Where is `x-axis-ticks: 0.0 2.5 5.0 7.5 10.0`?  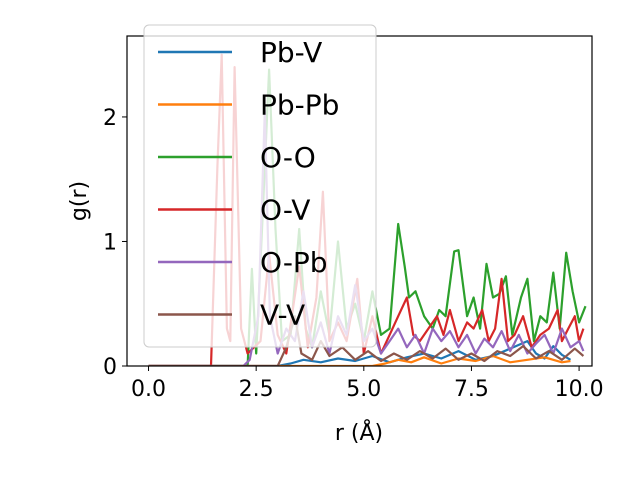
x-axis-ticks: 0.0 2.5 5.0 7.5 10.0 is located at coordinates (367, 384).